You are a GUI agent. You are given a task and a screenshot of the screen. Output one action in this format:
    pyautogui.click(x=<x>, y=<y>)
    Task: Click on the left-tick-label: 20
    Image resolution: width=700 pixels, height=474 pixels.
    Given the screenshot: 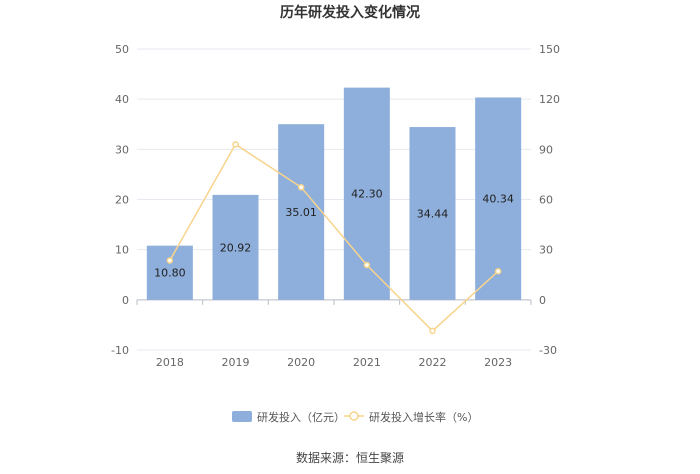 What is the action you would take?
    pyautogui.click(x=122, y=200)
    